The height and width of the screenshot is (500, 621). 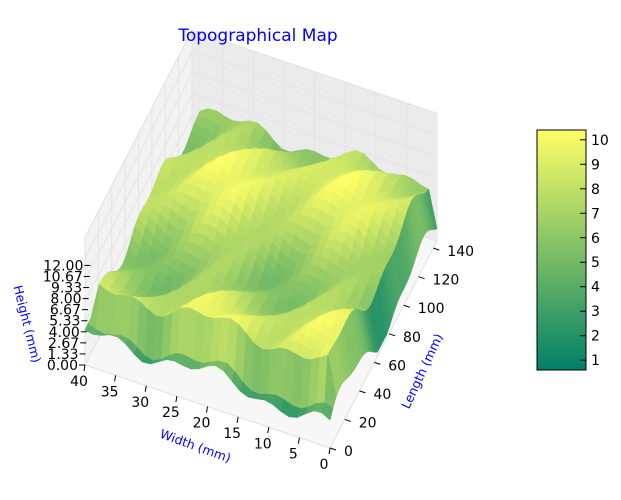 I want to click on colorbar-tick-label: 9, so click(x=595, y=165).